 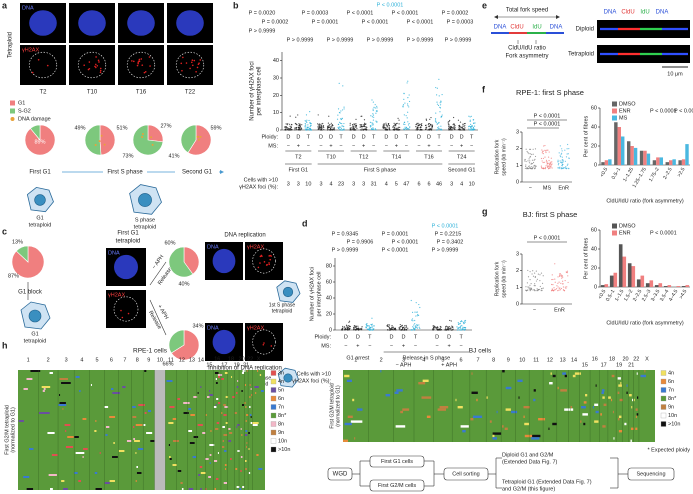 I want to click on damage-dot, so click(x=95, y=145).